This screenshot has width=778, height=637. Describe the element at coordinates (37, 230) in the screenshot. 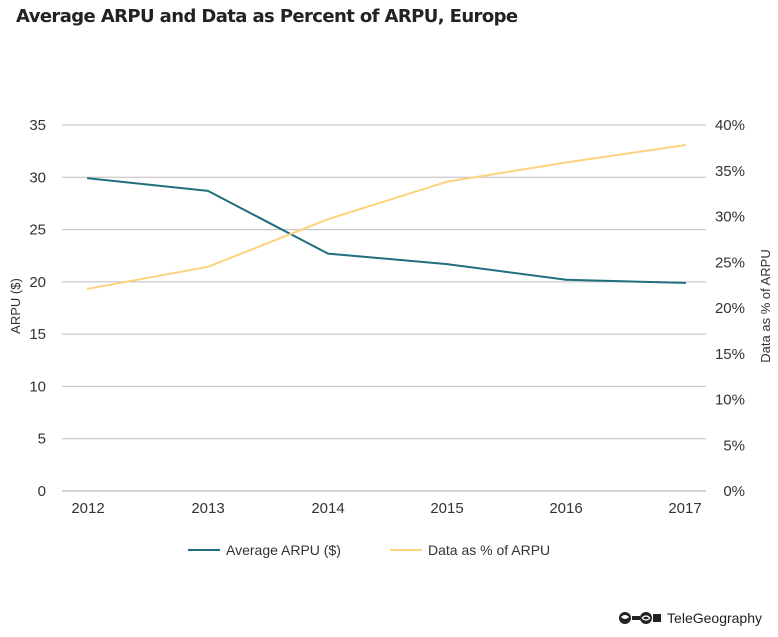

I see `y-left-tick-label: 25` at that location.